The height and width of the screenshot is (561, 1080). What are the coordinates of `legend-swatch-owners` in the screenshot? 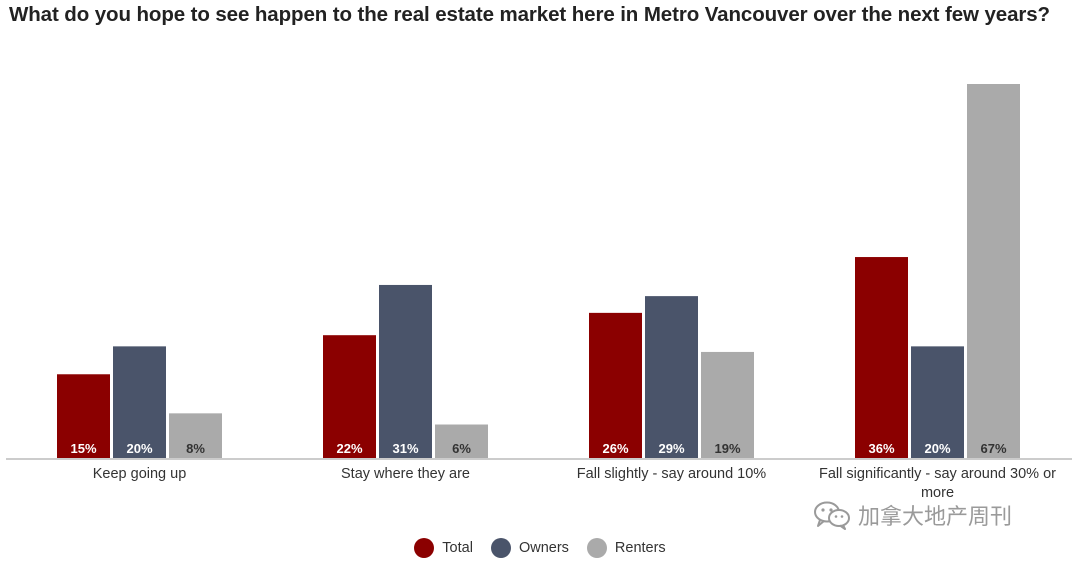 It's located at (500, 548).